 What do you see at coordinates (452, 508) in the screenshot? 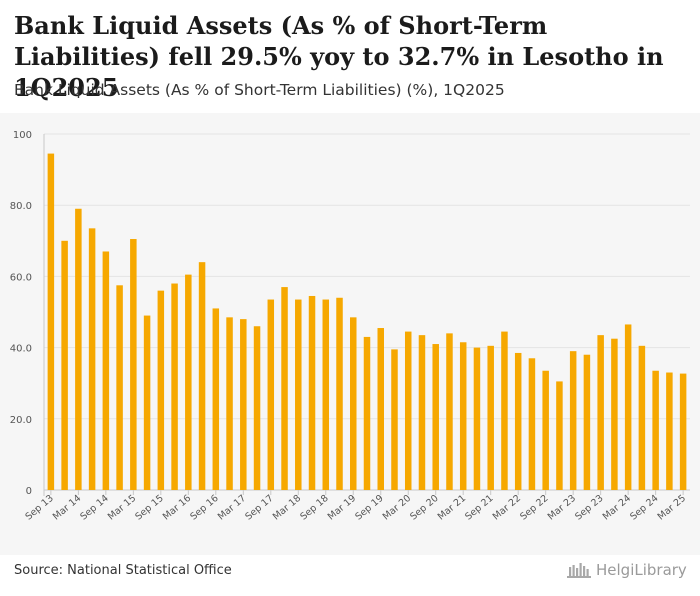
I see `x-tick-label: Mar 21` at bounding box center [452, 508].